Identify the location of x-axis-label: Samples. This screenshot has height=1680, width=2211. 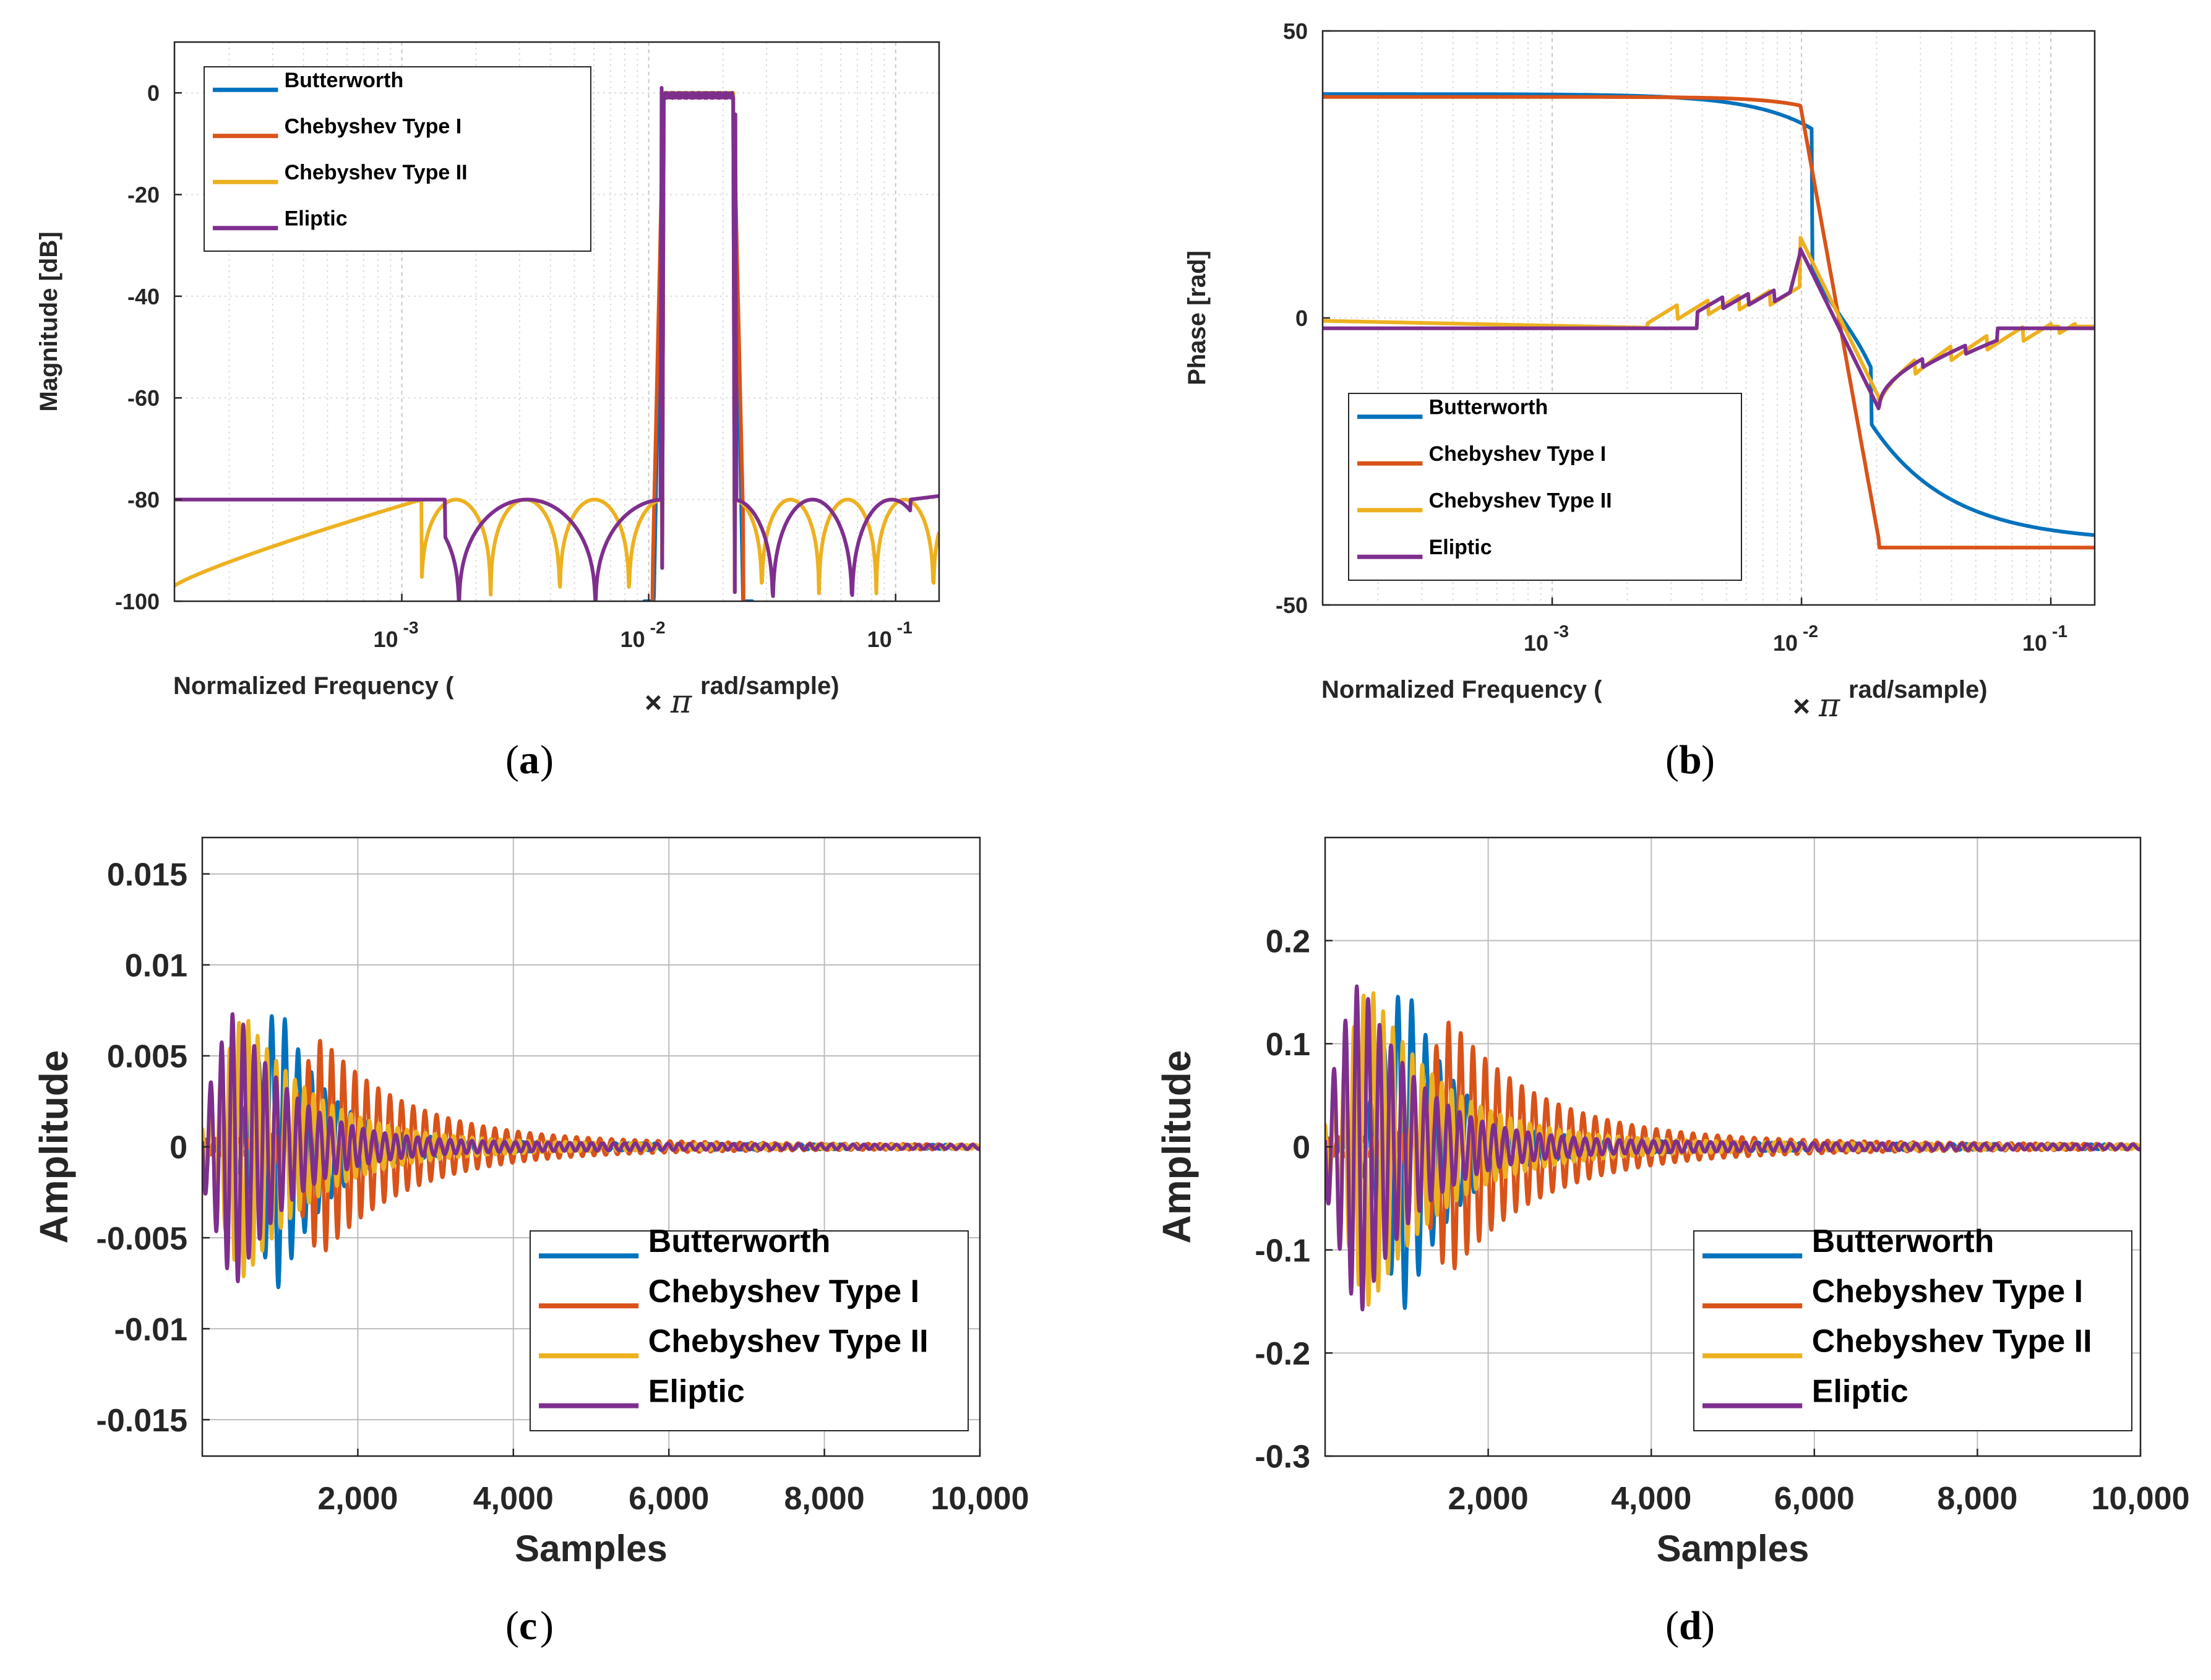
(591, 1548).